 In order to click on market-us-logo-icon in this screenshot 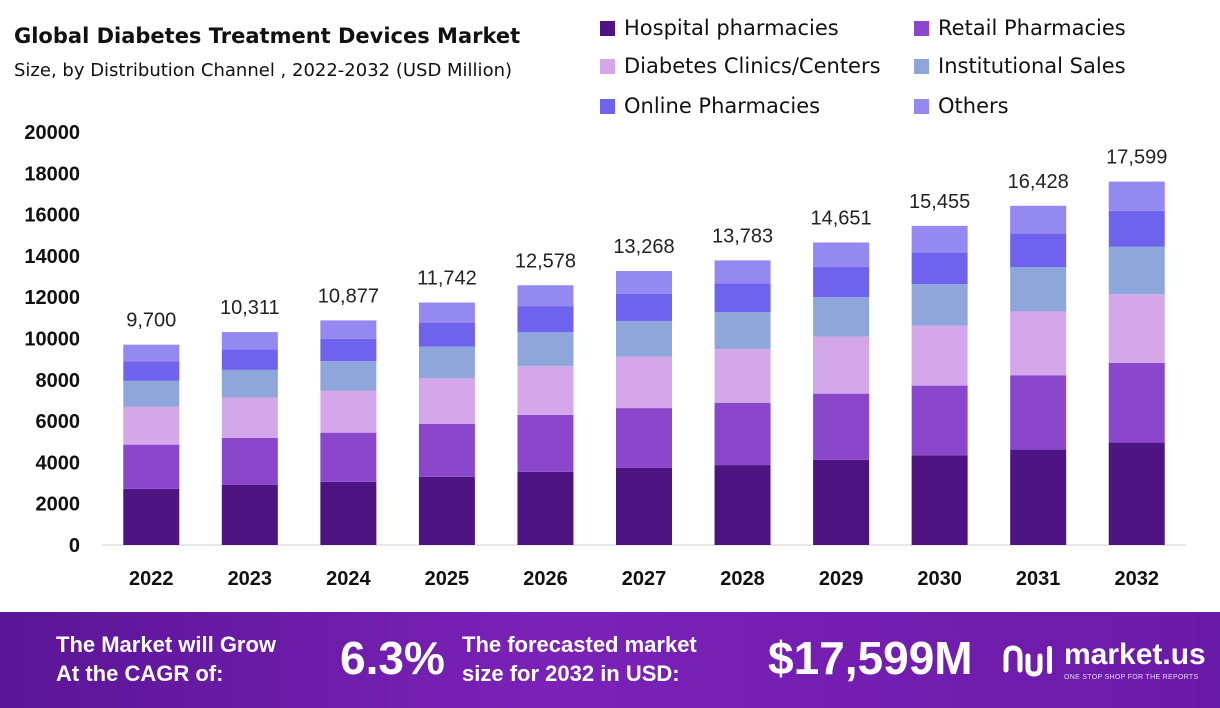, I will do `click(1027, 661)`.